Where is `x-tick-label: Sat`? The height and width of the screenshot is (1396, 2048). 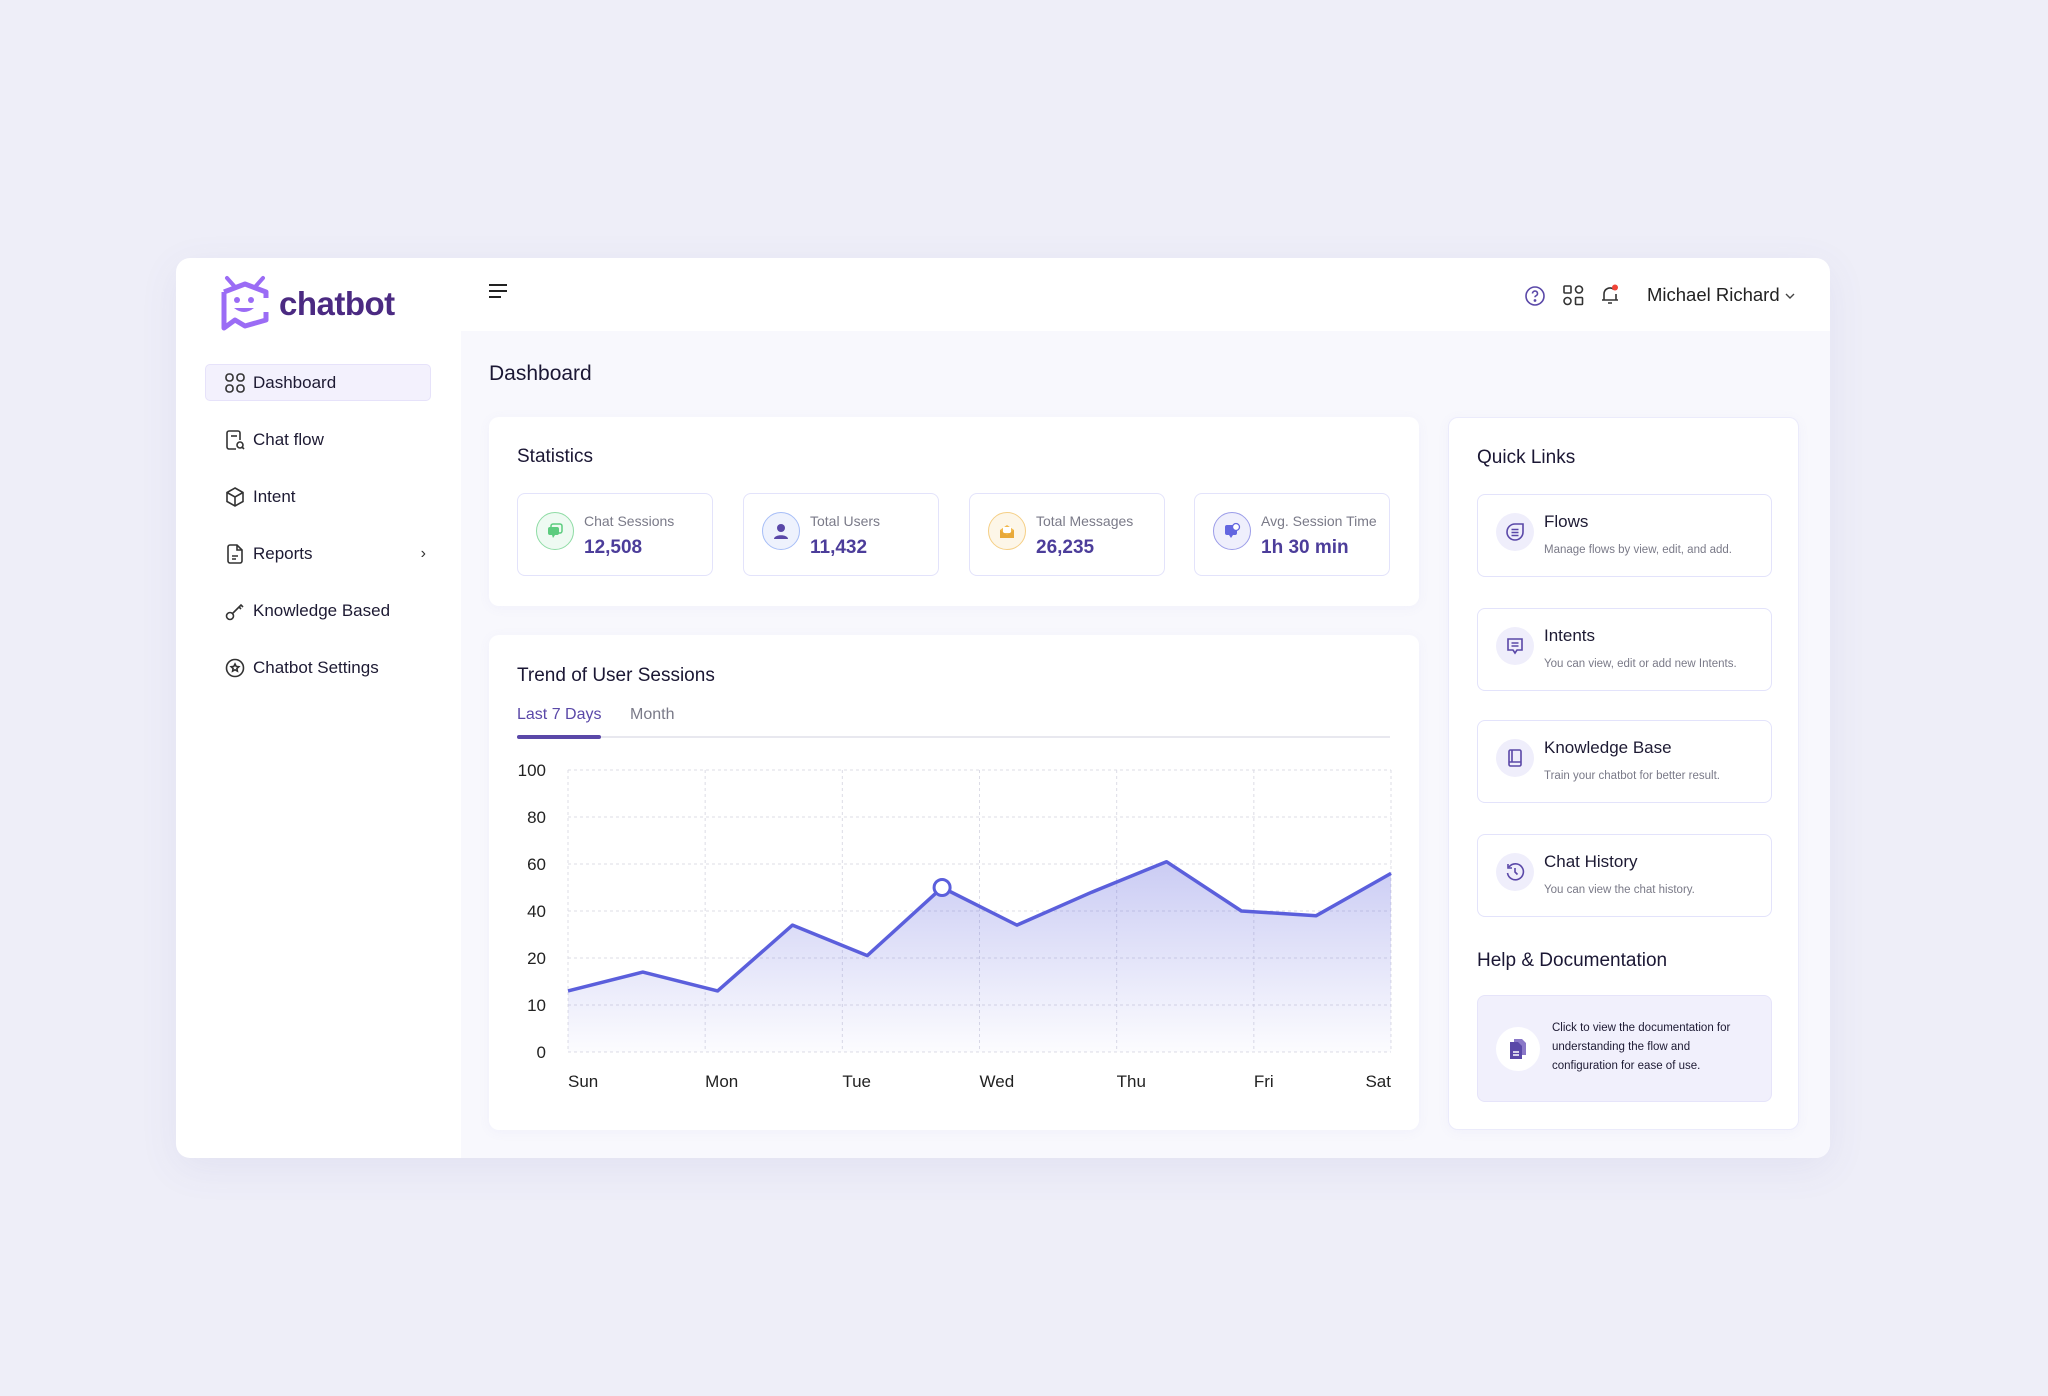 x-tick-label: Sat is located at coordinates (1378, 1081).